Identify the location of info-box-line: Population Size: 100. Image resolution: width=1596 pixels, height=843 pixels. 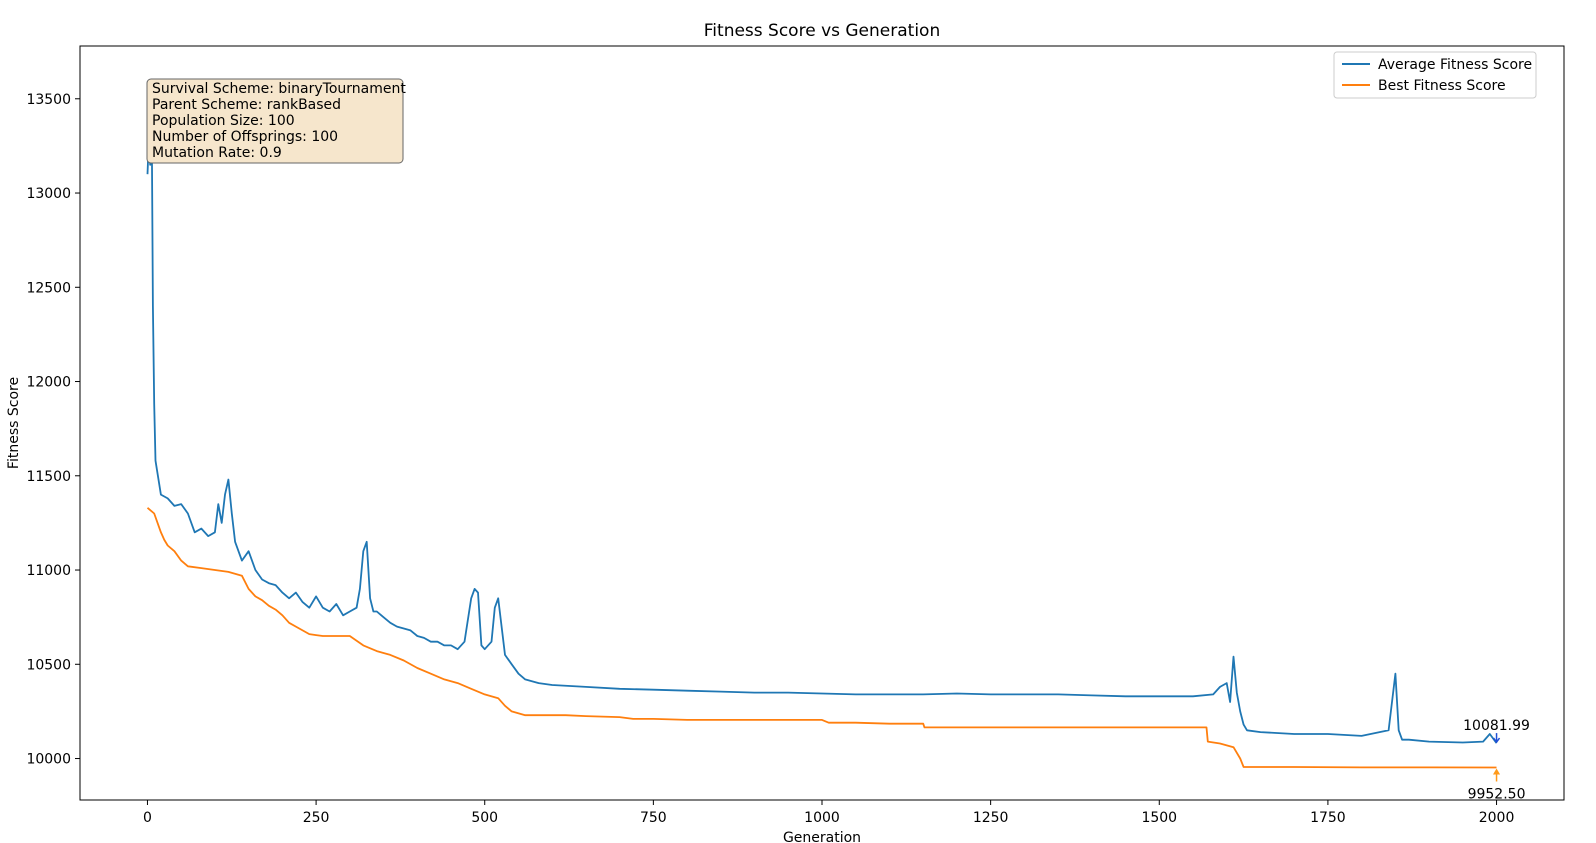
(223, 121).